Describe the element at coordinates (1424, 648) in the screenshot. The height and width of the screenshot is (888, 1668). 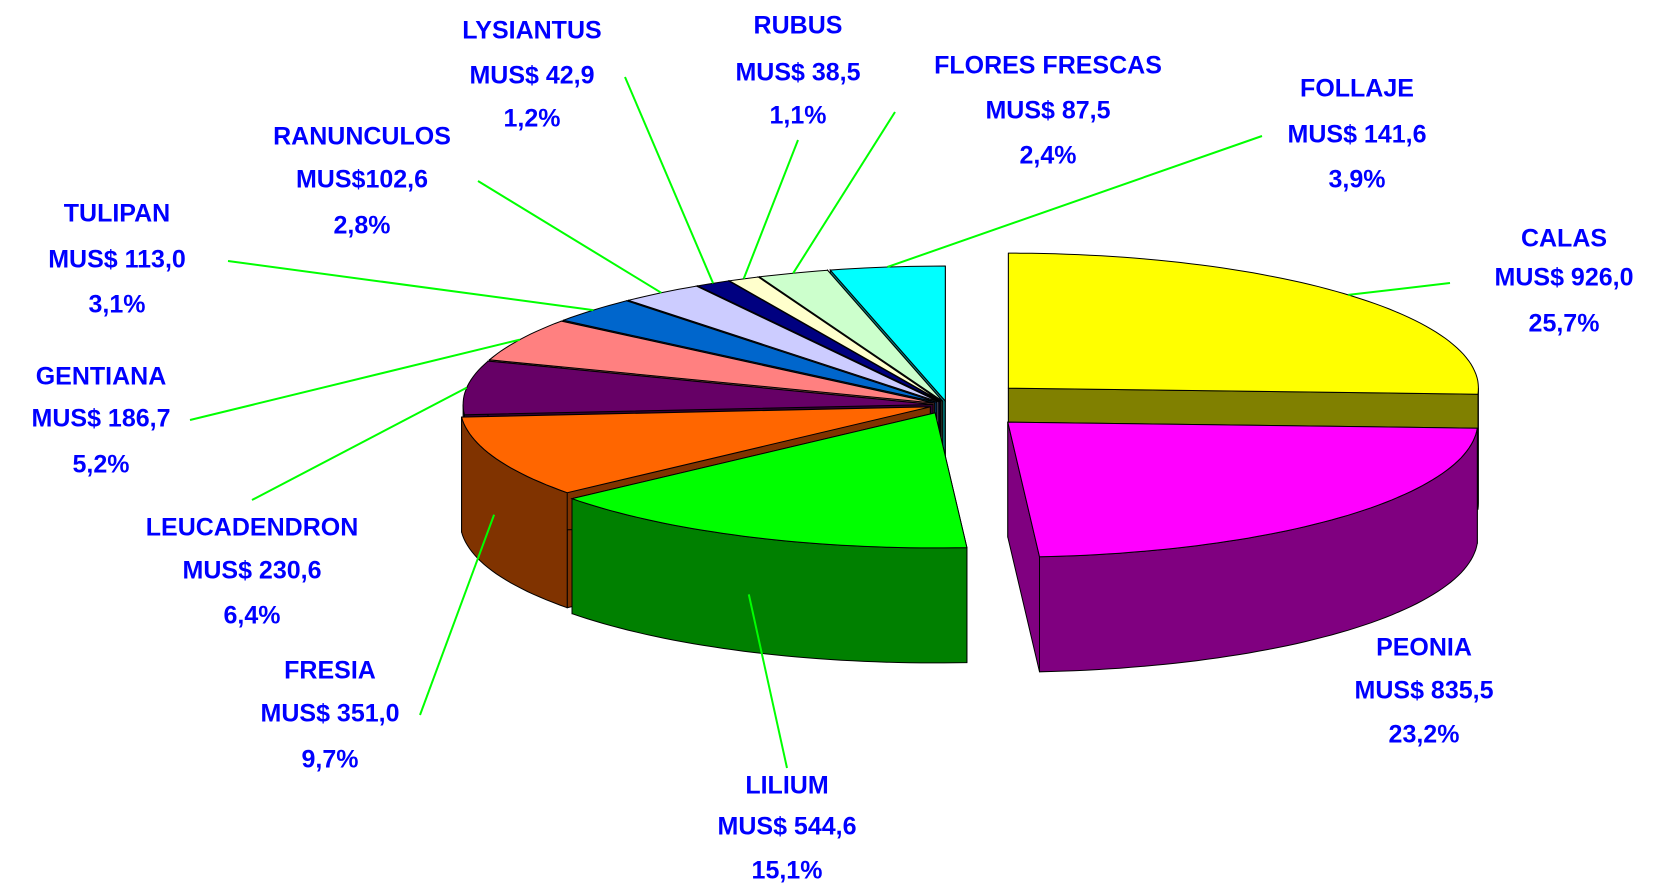
I see `category-label: PEONIA` at that location.